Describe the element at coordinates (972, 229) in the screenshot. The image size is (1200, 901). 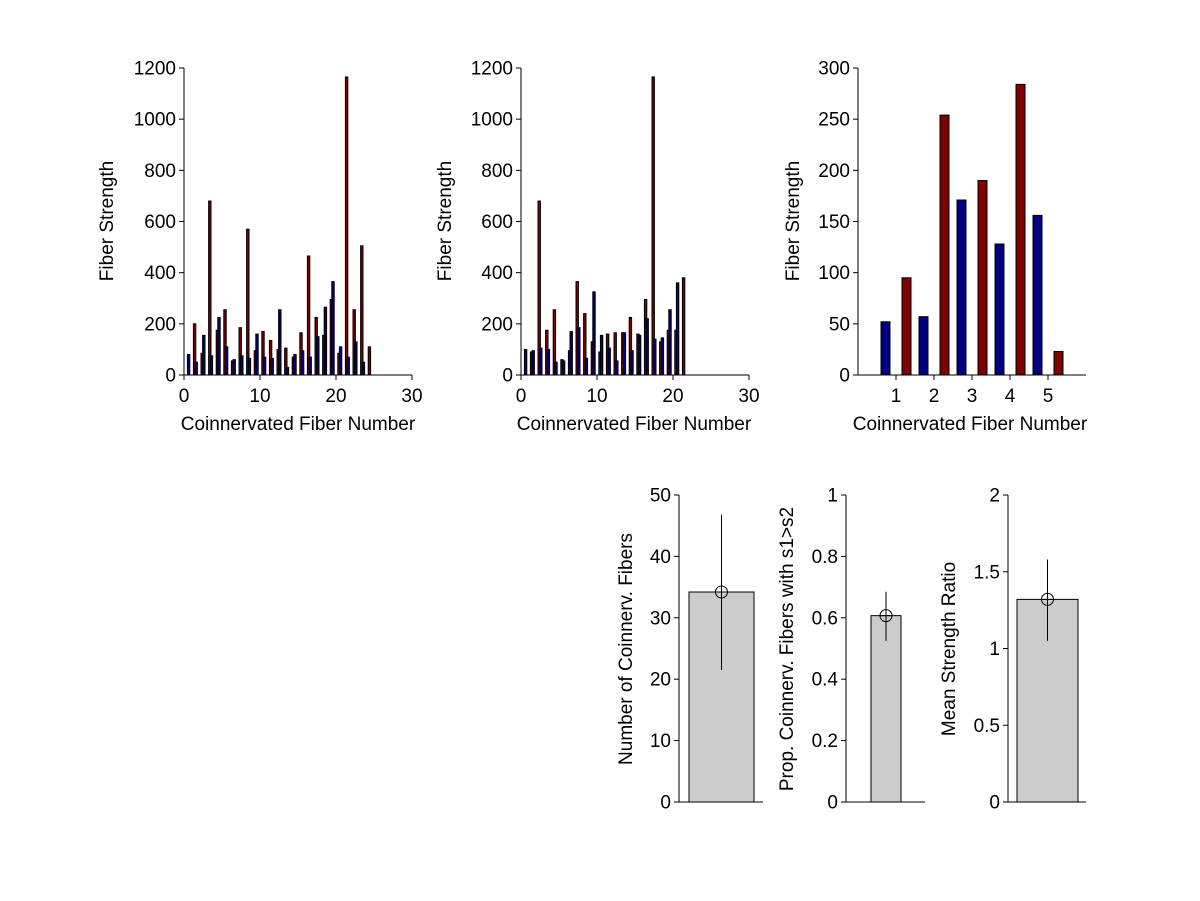
I see `panel-c-bars` at that location.